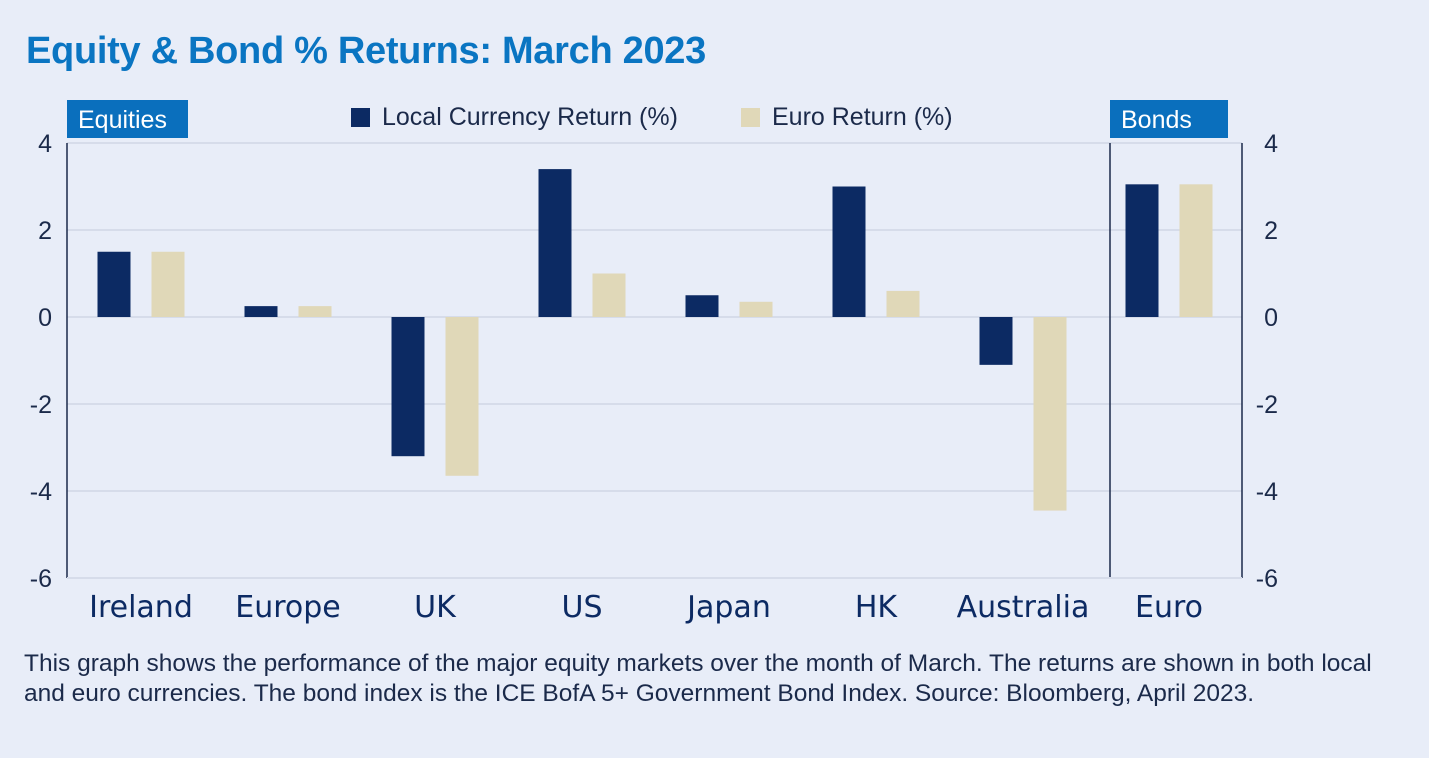 This screenshot has height=758, width=1429. I want to click on x-tick-label: US, so click(581, 607).